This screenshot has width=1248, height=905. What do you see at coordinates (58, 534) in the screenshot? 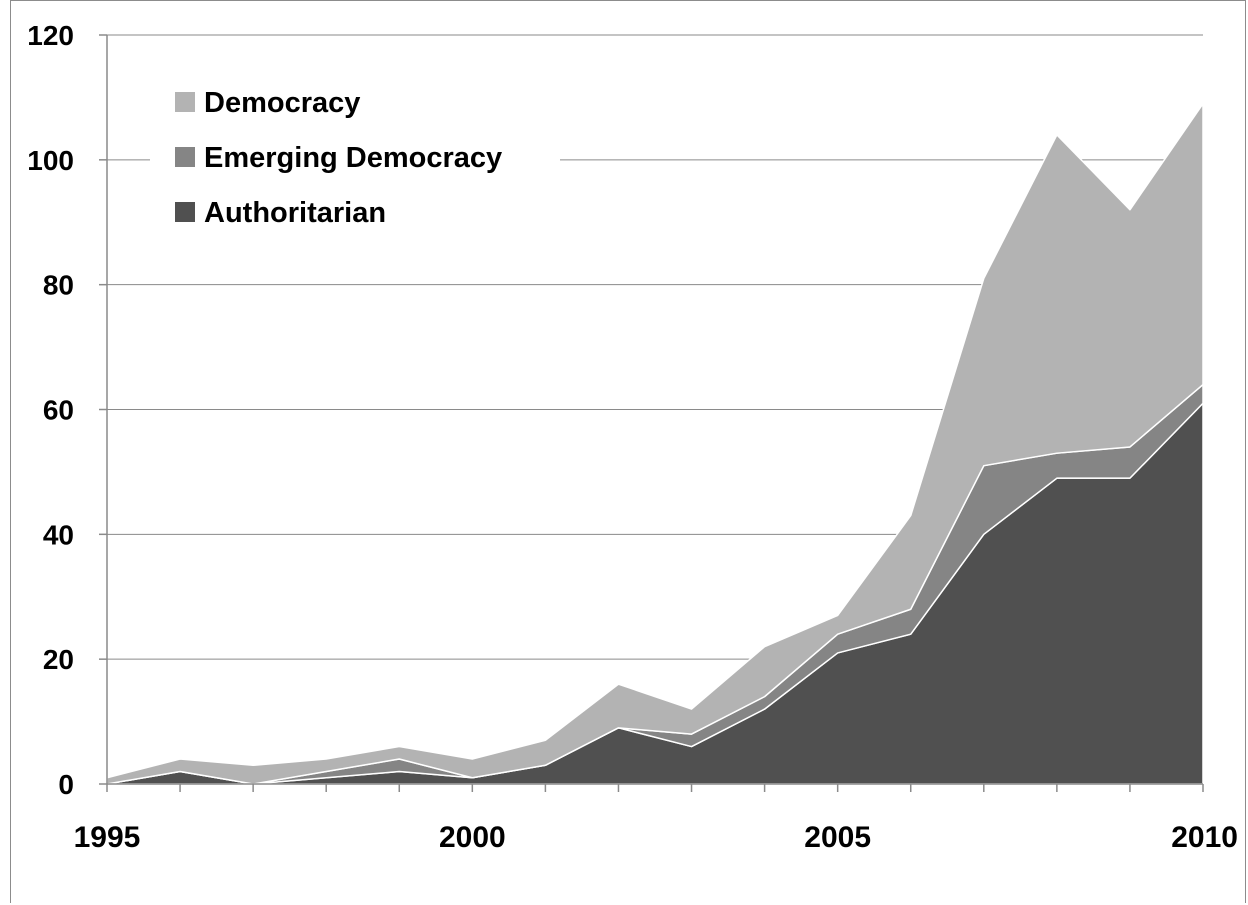
I see `y-tick-label: 40` at bounding box center [58, 534].